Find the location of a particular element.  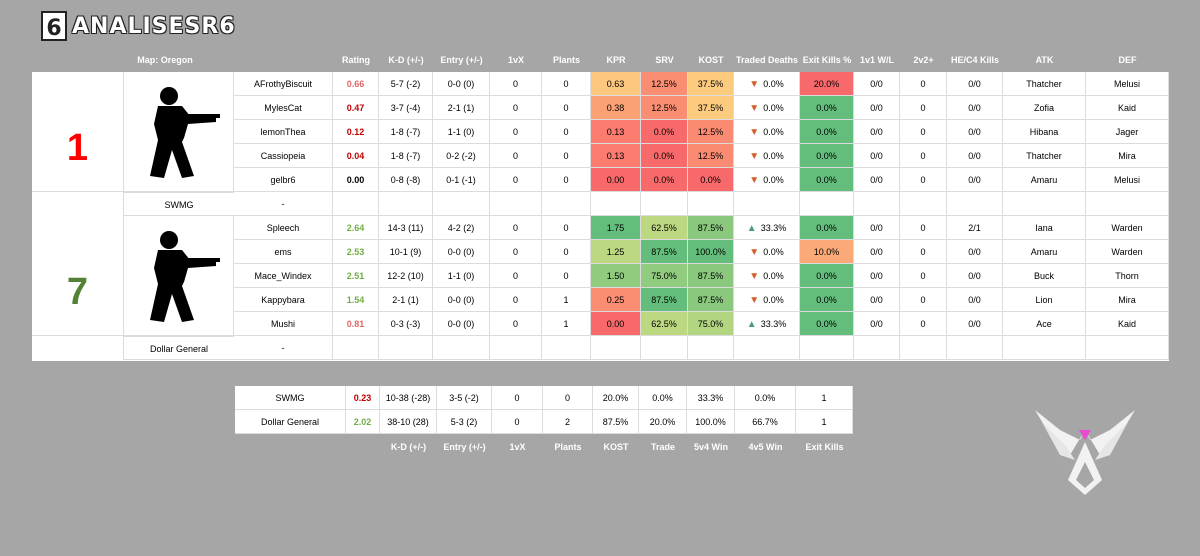

cell-atk: Buck is located at coordinates (1044, 276).